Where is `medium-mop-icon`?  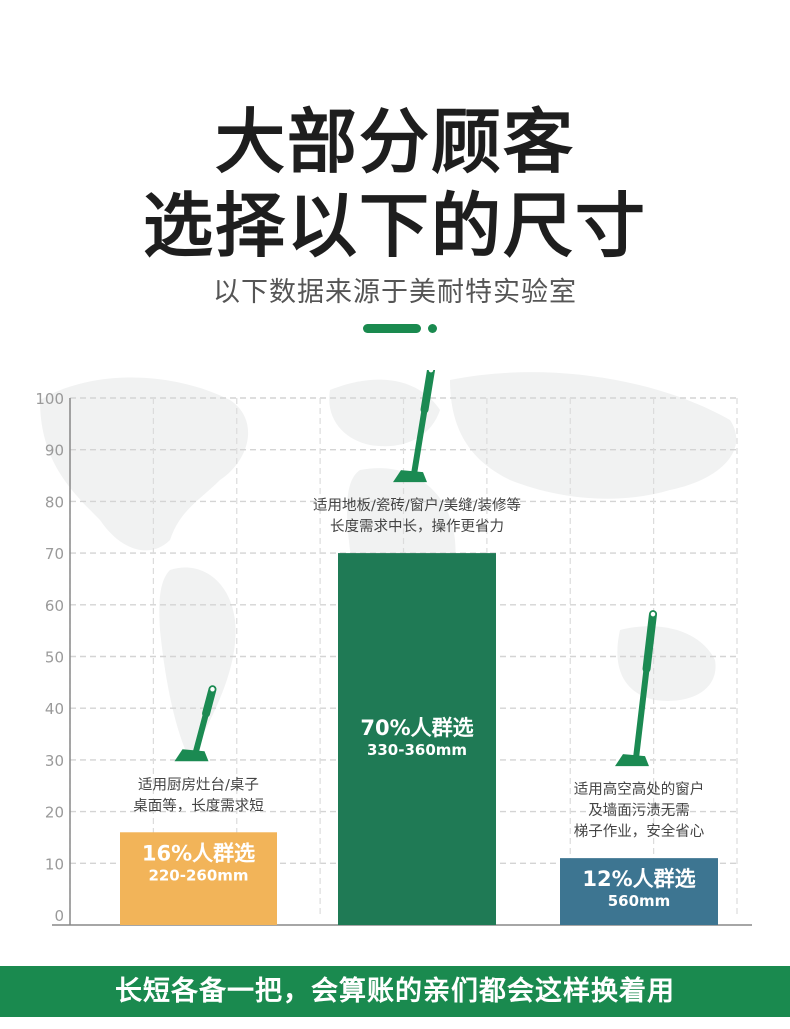
medium-mop-icon is located at coordinates (414, 426).